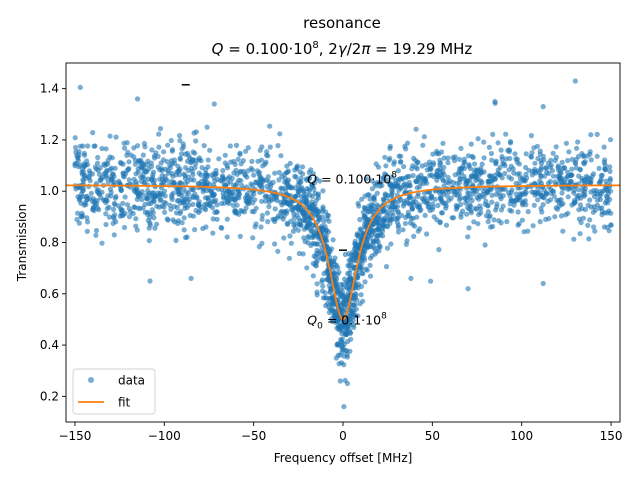 The height and width of the screenshot is (480, 640). What do you see at coordinates (49, 345) in the screenshot?
I see `y-tick-label: 0.4` at bounding box center [49, 345].